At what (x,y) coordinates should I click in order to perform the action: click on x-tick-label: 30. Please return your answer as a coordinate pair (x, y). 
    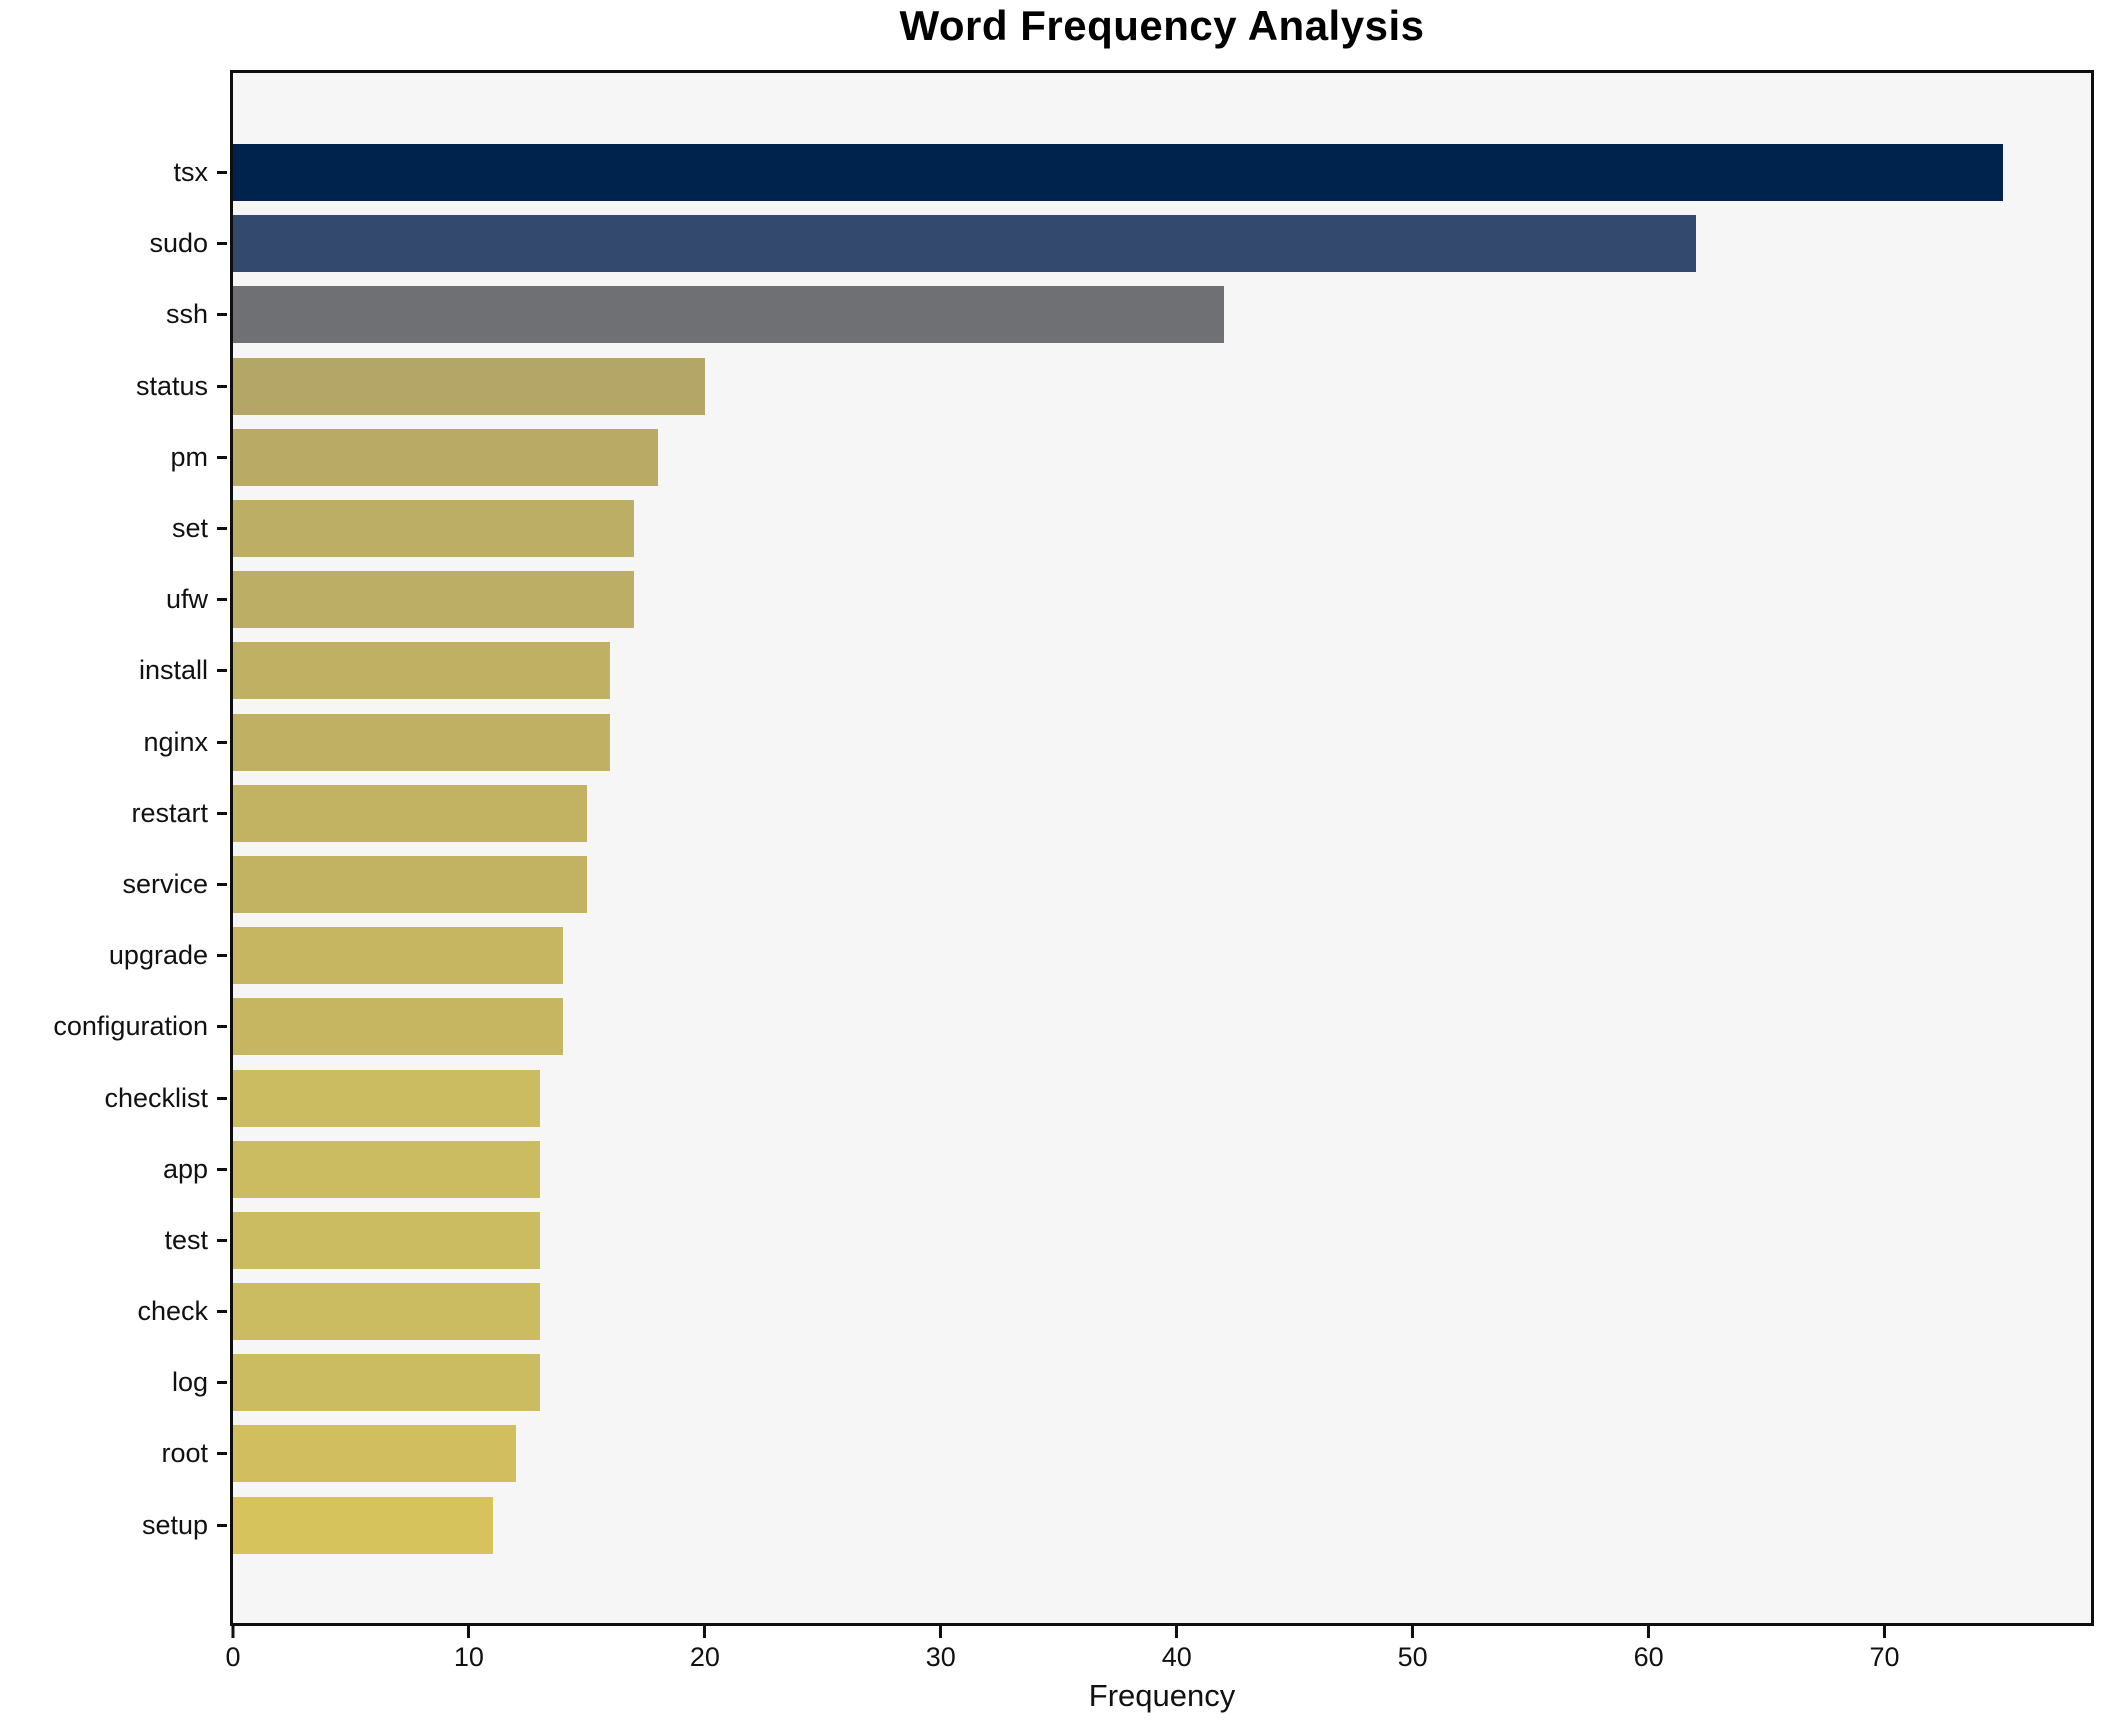
    Looking at the image, I should click on (940, 1657).